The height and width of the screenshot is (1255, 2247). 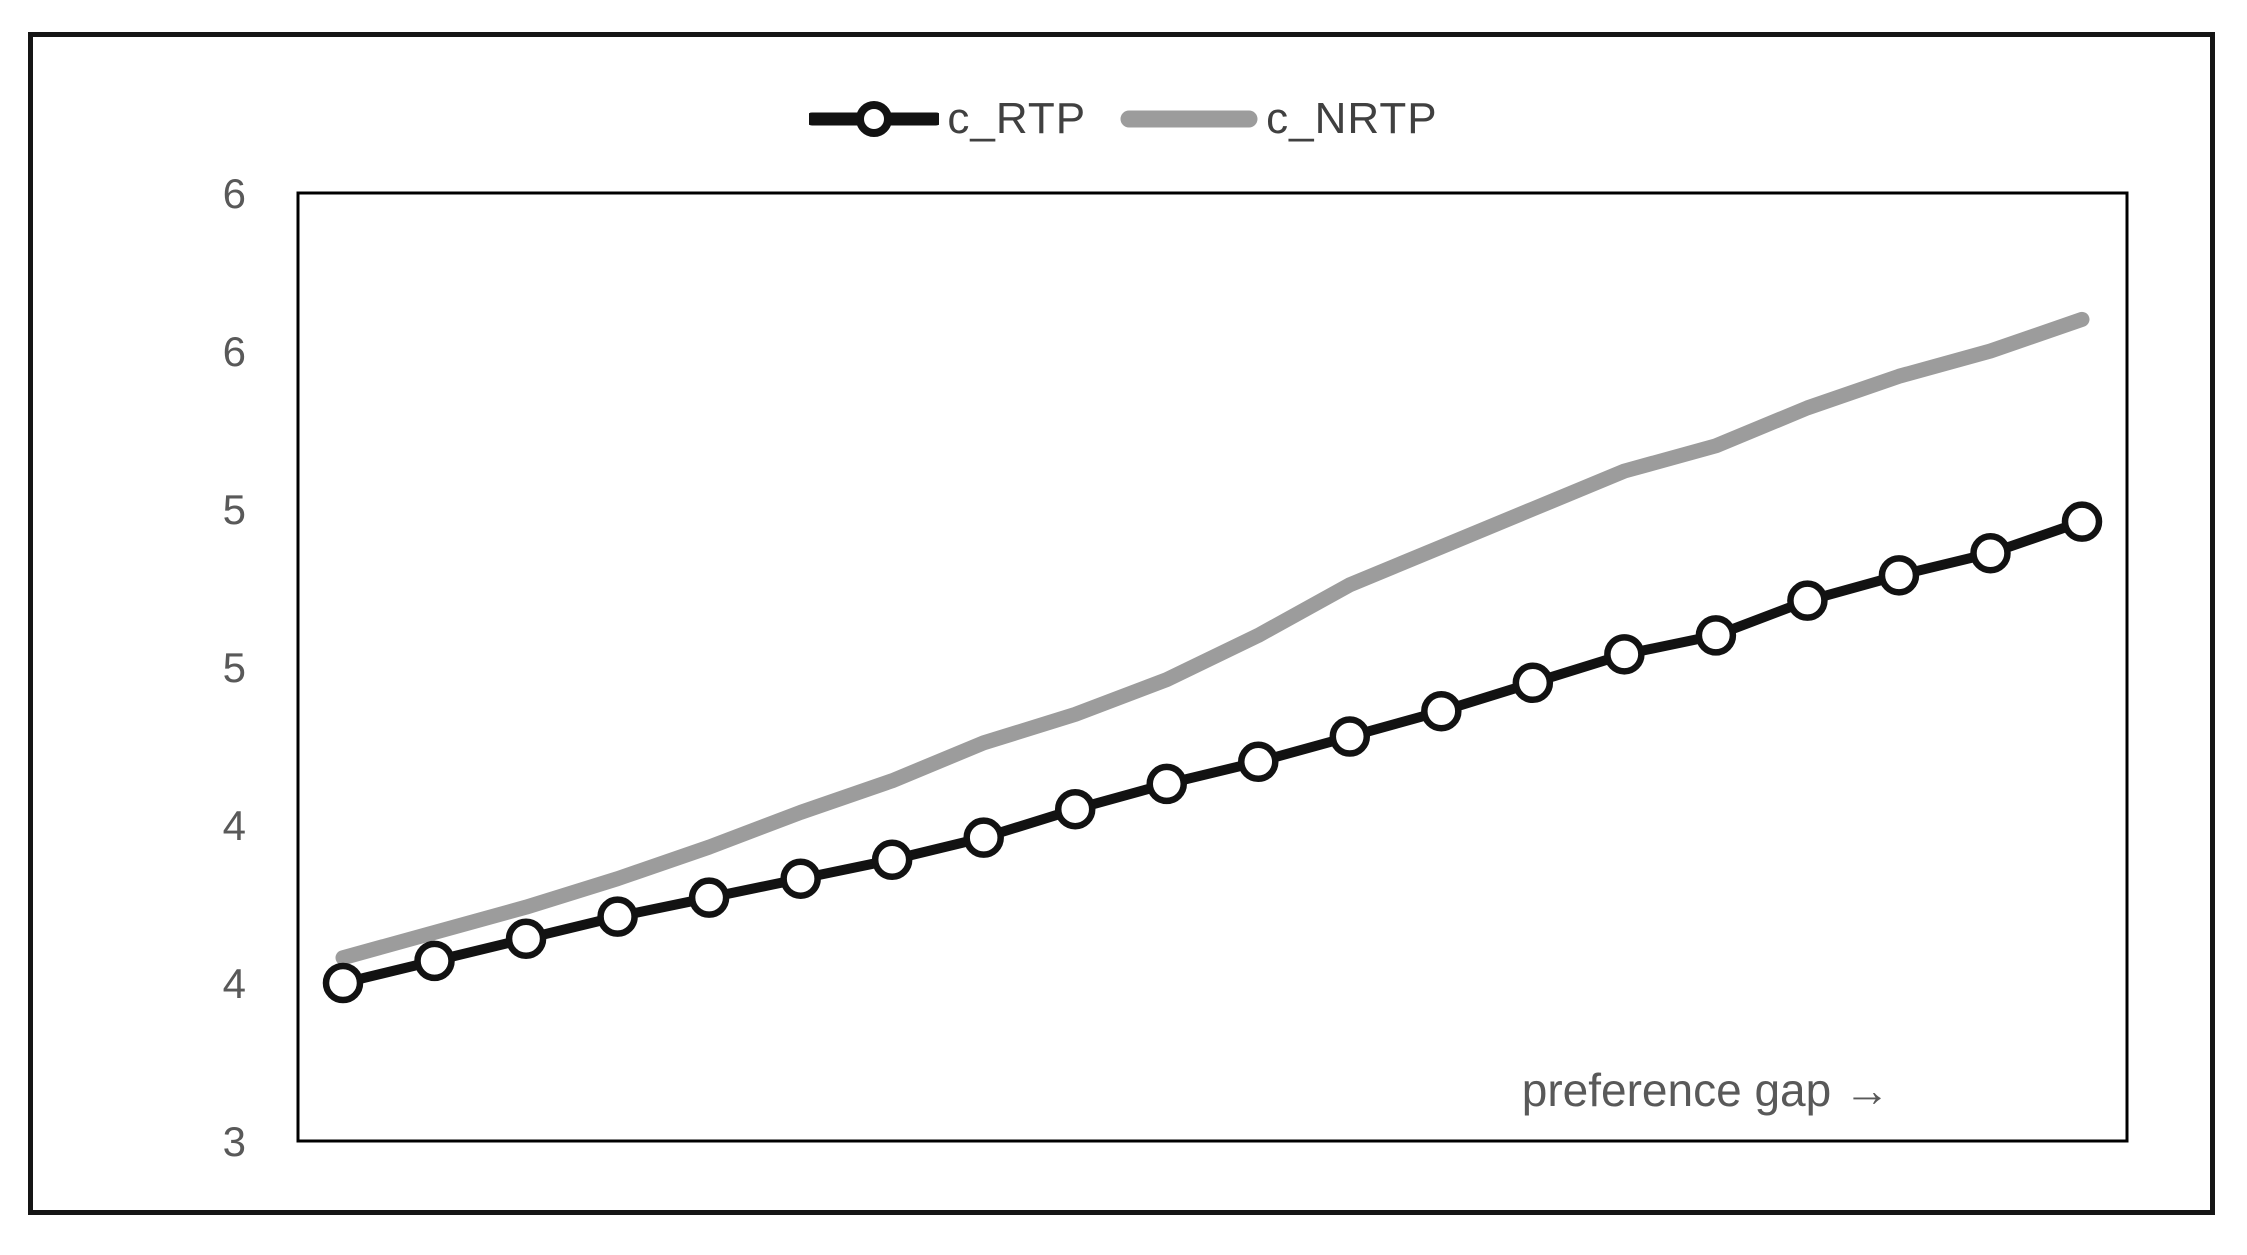 What do you see at coordinates (1705, 1090) in the screenshot?
I see `preference-gap-annotation: preference gap →` at bounding box center [1705, 1090].